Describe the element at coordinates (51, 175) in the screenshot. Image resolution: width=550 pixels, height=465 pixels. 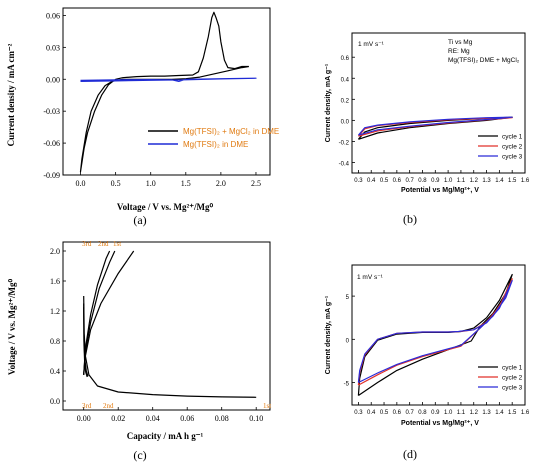
I see `y-tick-label: -0.09` at that location.